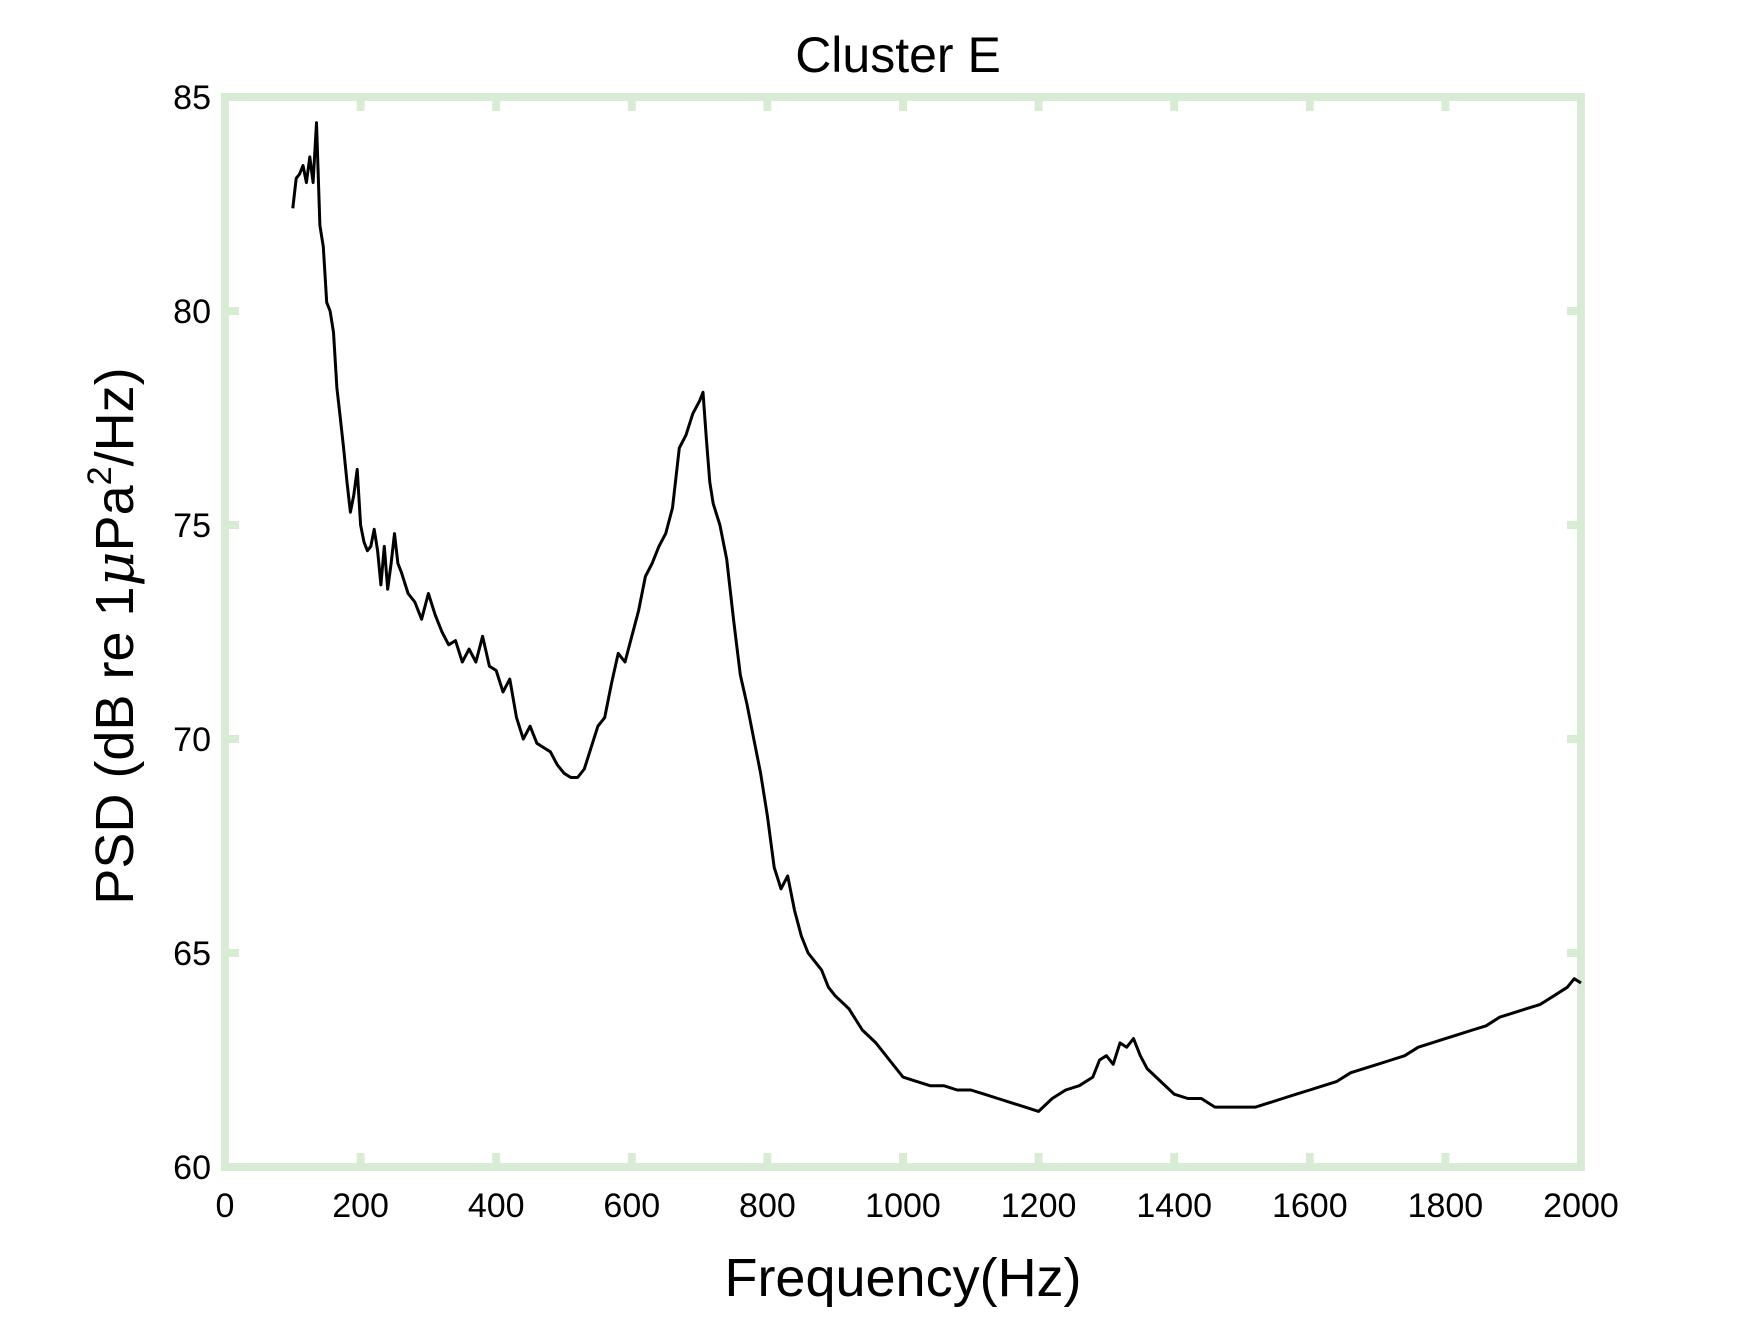 This screenshot has height=1319, width=1750. Describe the element at coordinates (192, 98) in the screenshot. I see `y-tick-label: 85` at that location.